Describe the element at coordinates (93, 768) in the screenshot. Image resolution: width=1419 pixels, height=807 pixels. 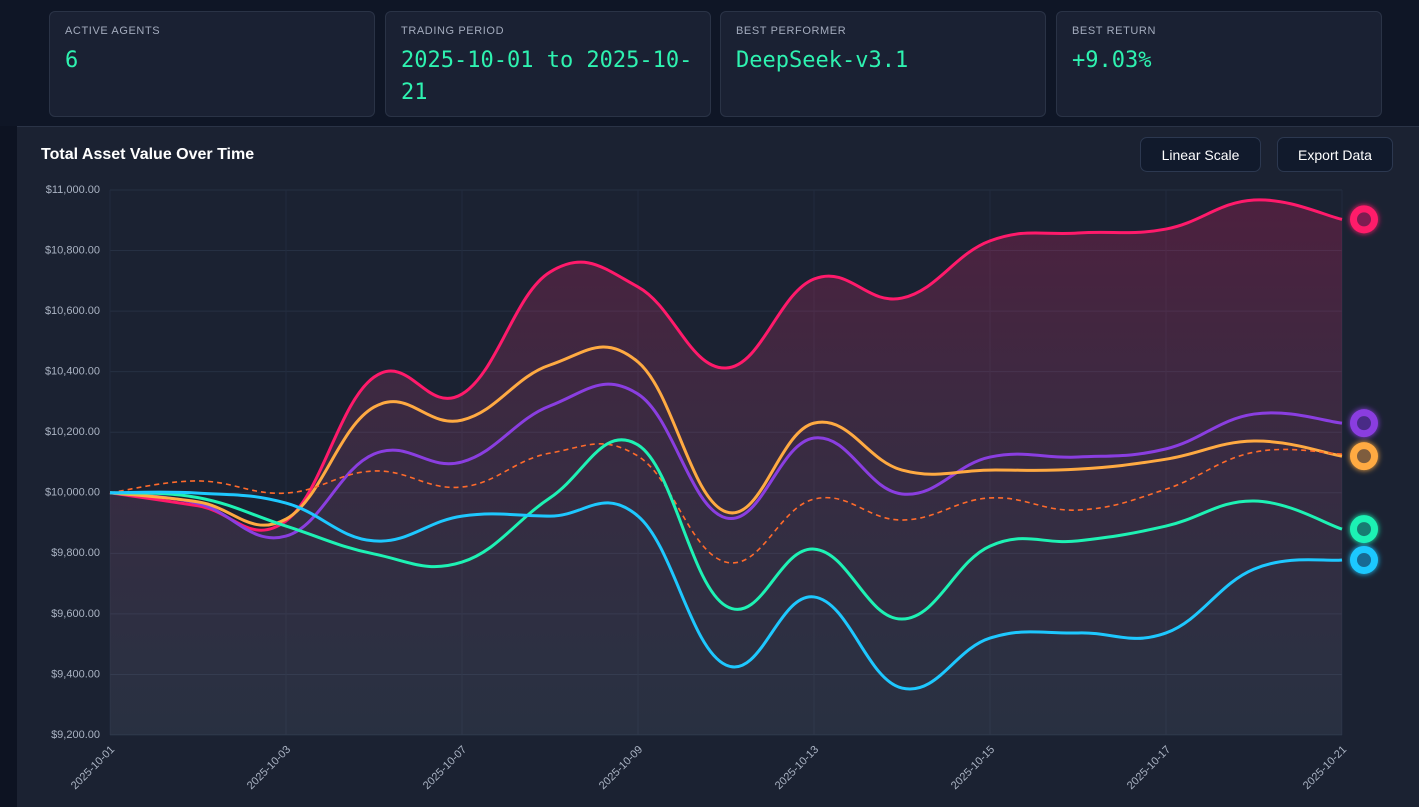
I see `x-tick-label: 2025-10-01` at that location.